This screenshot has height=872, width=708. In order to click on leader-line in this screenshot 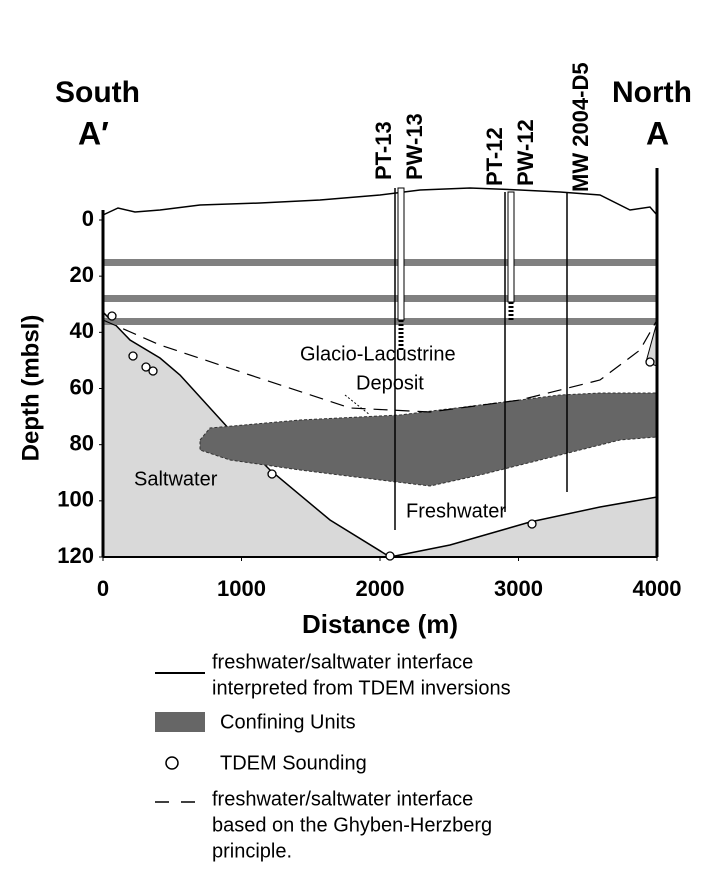, I will do `click(357, 405)`.